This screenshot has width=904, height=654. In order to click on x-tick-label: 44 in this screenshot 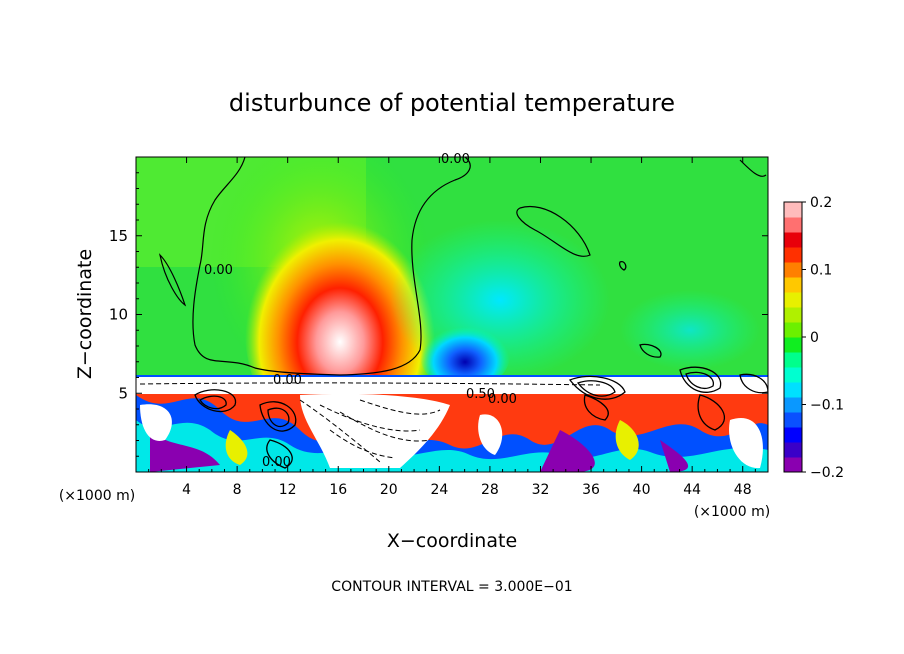, I will do `click(692, 490)`.